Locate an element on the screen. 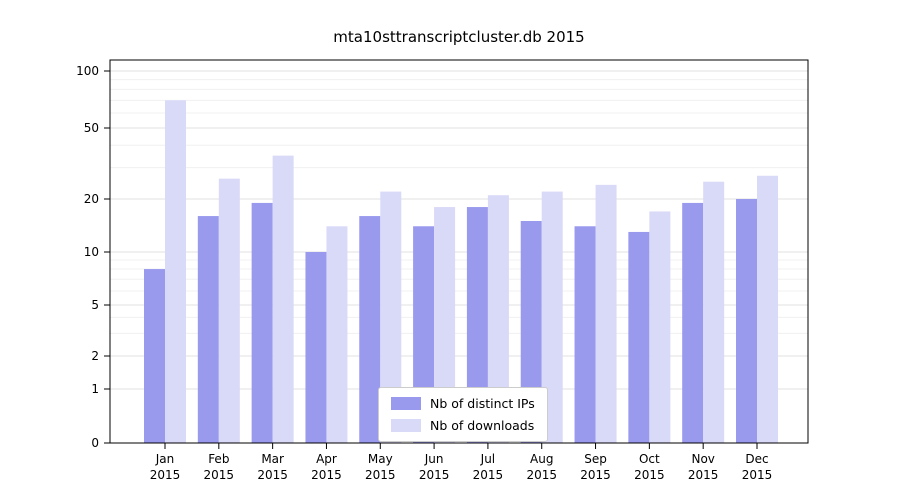 This screenshot has width=900, height=500. x-tick-label-month: Feb is located at coordinates (218, 459).